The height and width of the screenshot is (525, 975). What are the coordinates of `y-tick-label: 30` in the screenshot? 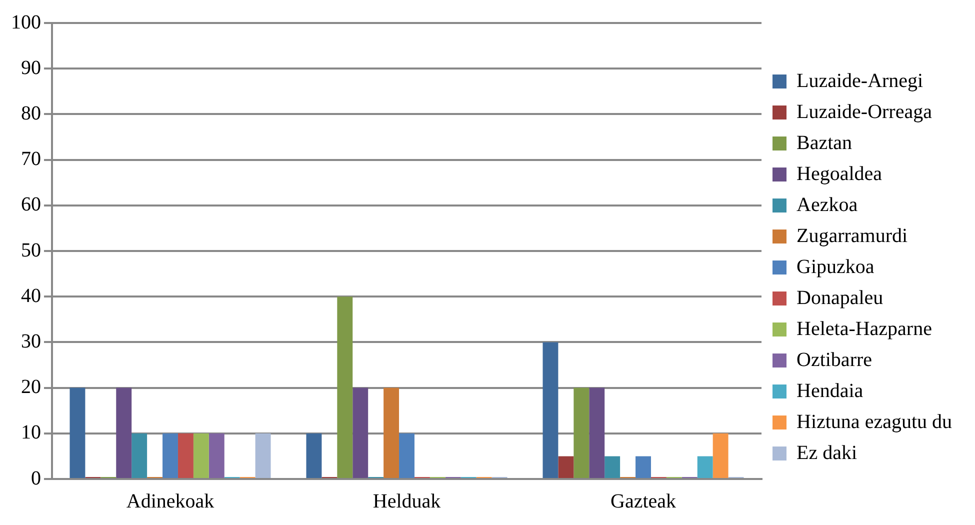 It's located at (31, 341).